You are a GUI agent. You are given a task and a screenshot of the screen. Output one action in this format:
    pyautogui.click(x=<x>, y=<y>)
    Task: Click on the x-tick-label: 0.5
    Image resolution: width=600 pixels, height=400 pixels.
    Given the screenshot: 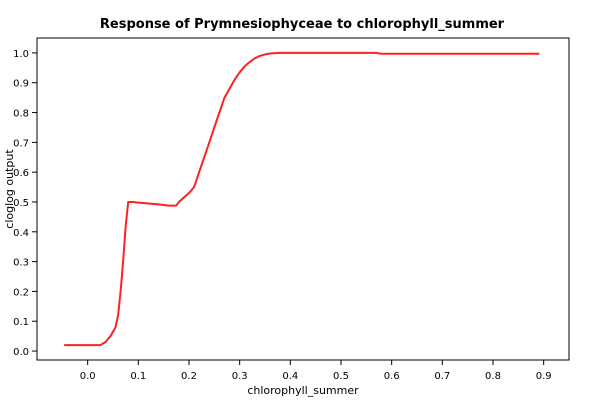 What is the action you would take?
    pyautogui.click(x=341, y=376)
    